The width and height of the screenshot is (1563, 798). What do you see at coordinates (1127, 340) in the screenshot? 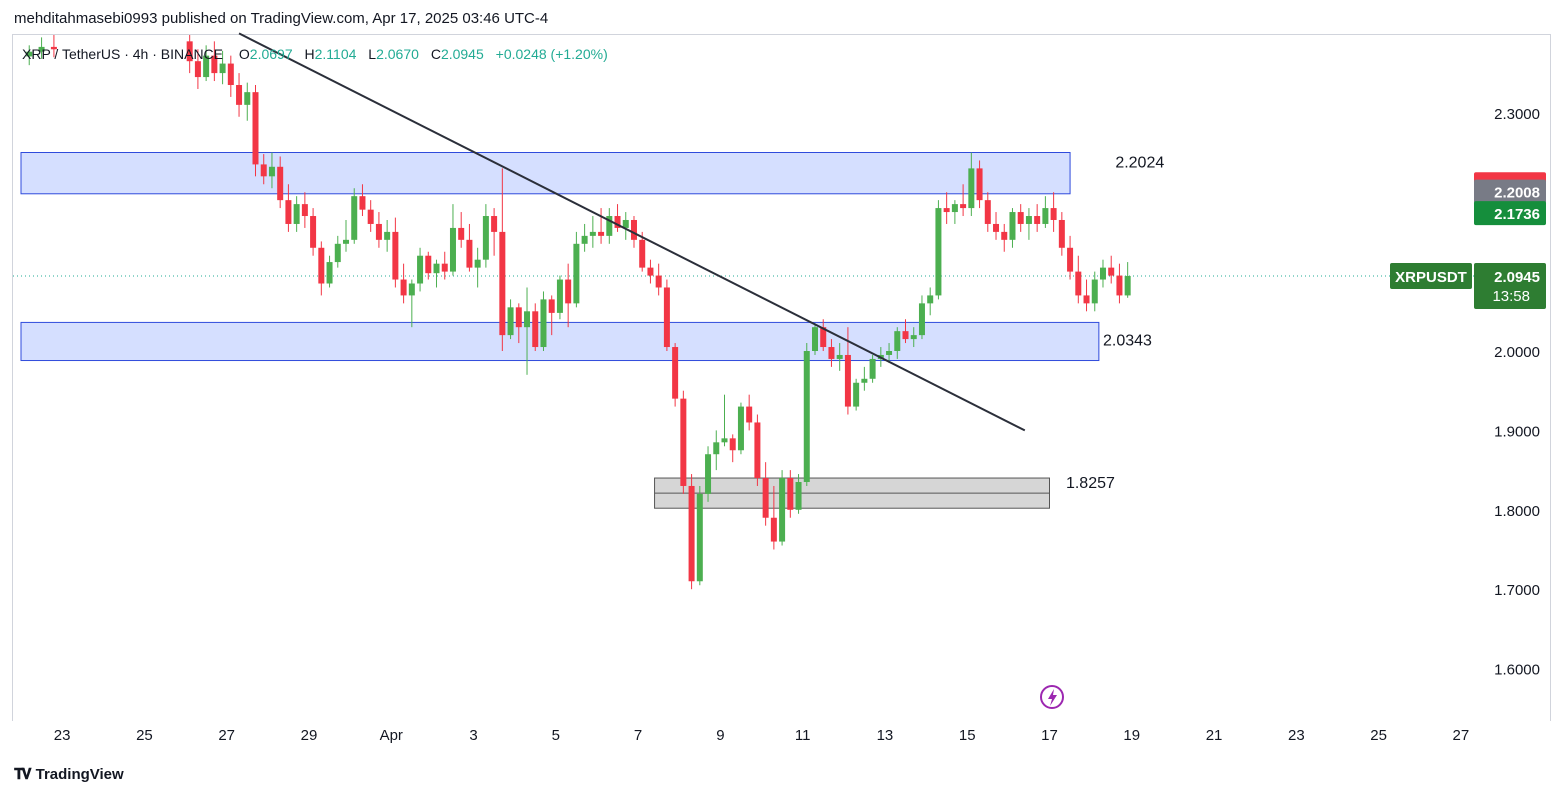
I see `support-zone-label: 2.0343` at bounding box center [1127, 340].